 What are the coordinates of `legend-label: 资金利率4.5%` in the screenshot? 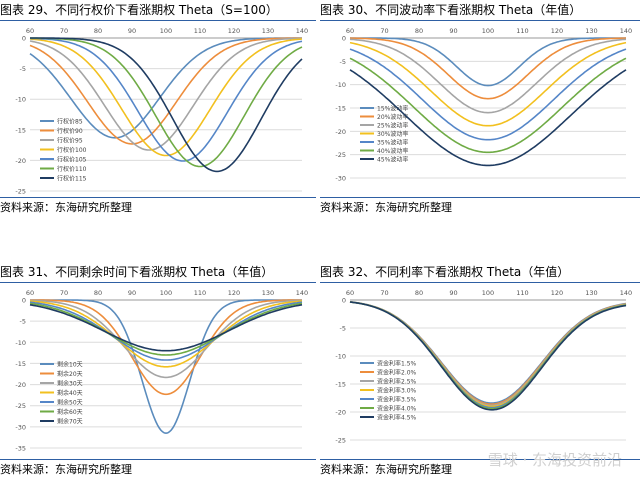 It's located at (397, 417).